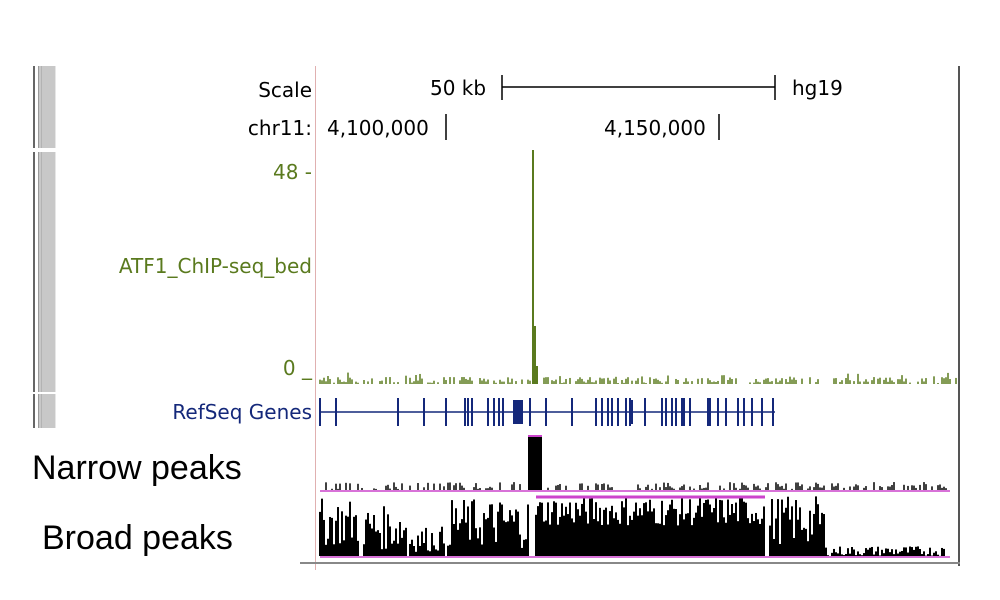 The width and height of the screenshot is (1000, 600). What do you see at coordinates (47, 272) in the screenshot?
I see `atf1-track-button` at bounding box center [47, 272].